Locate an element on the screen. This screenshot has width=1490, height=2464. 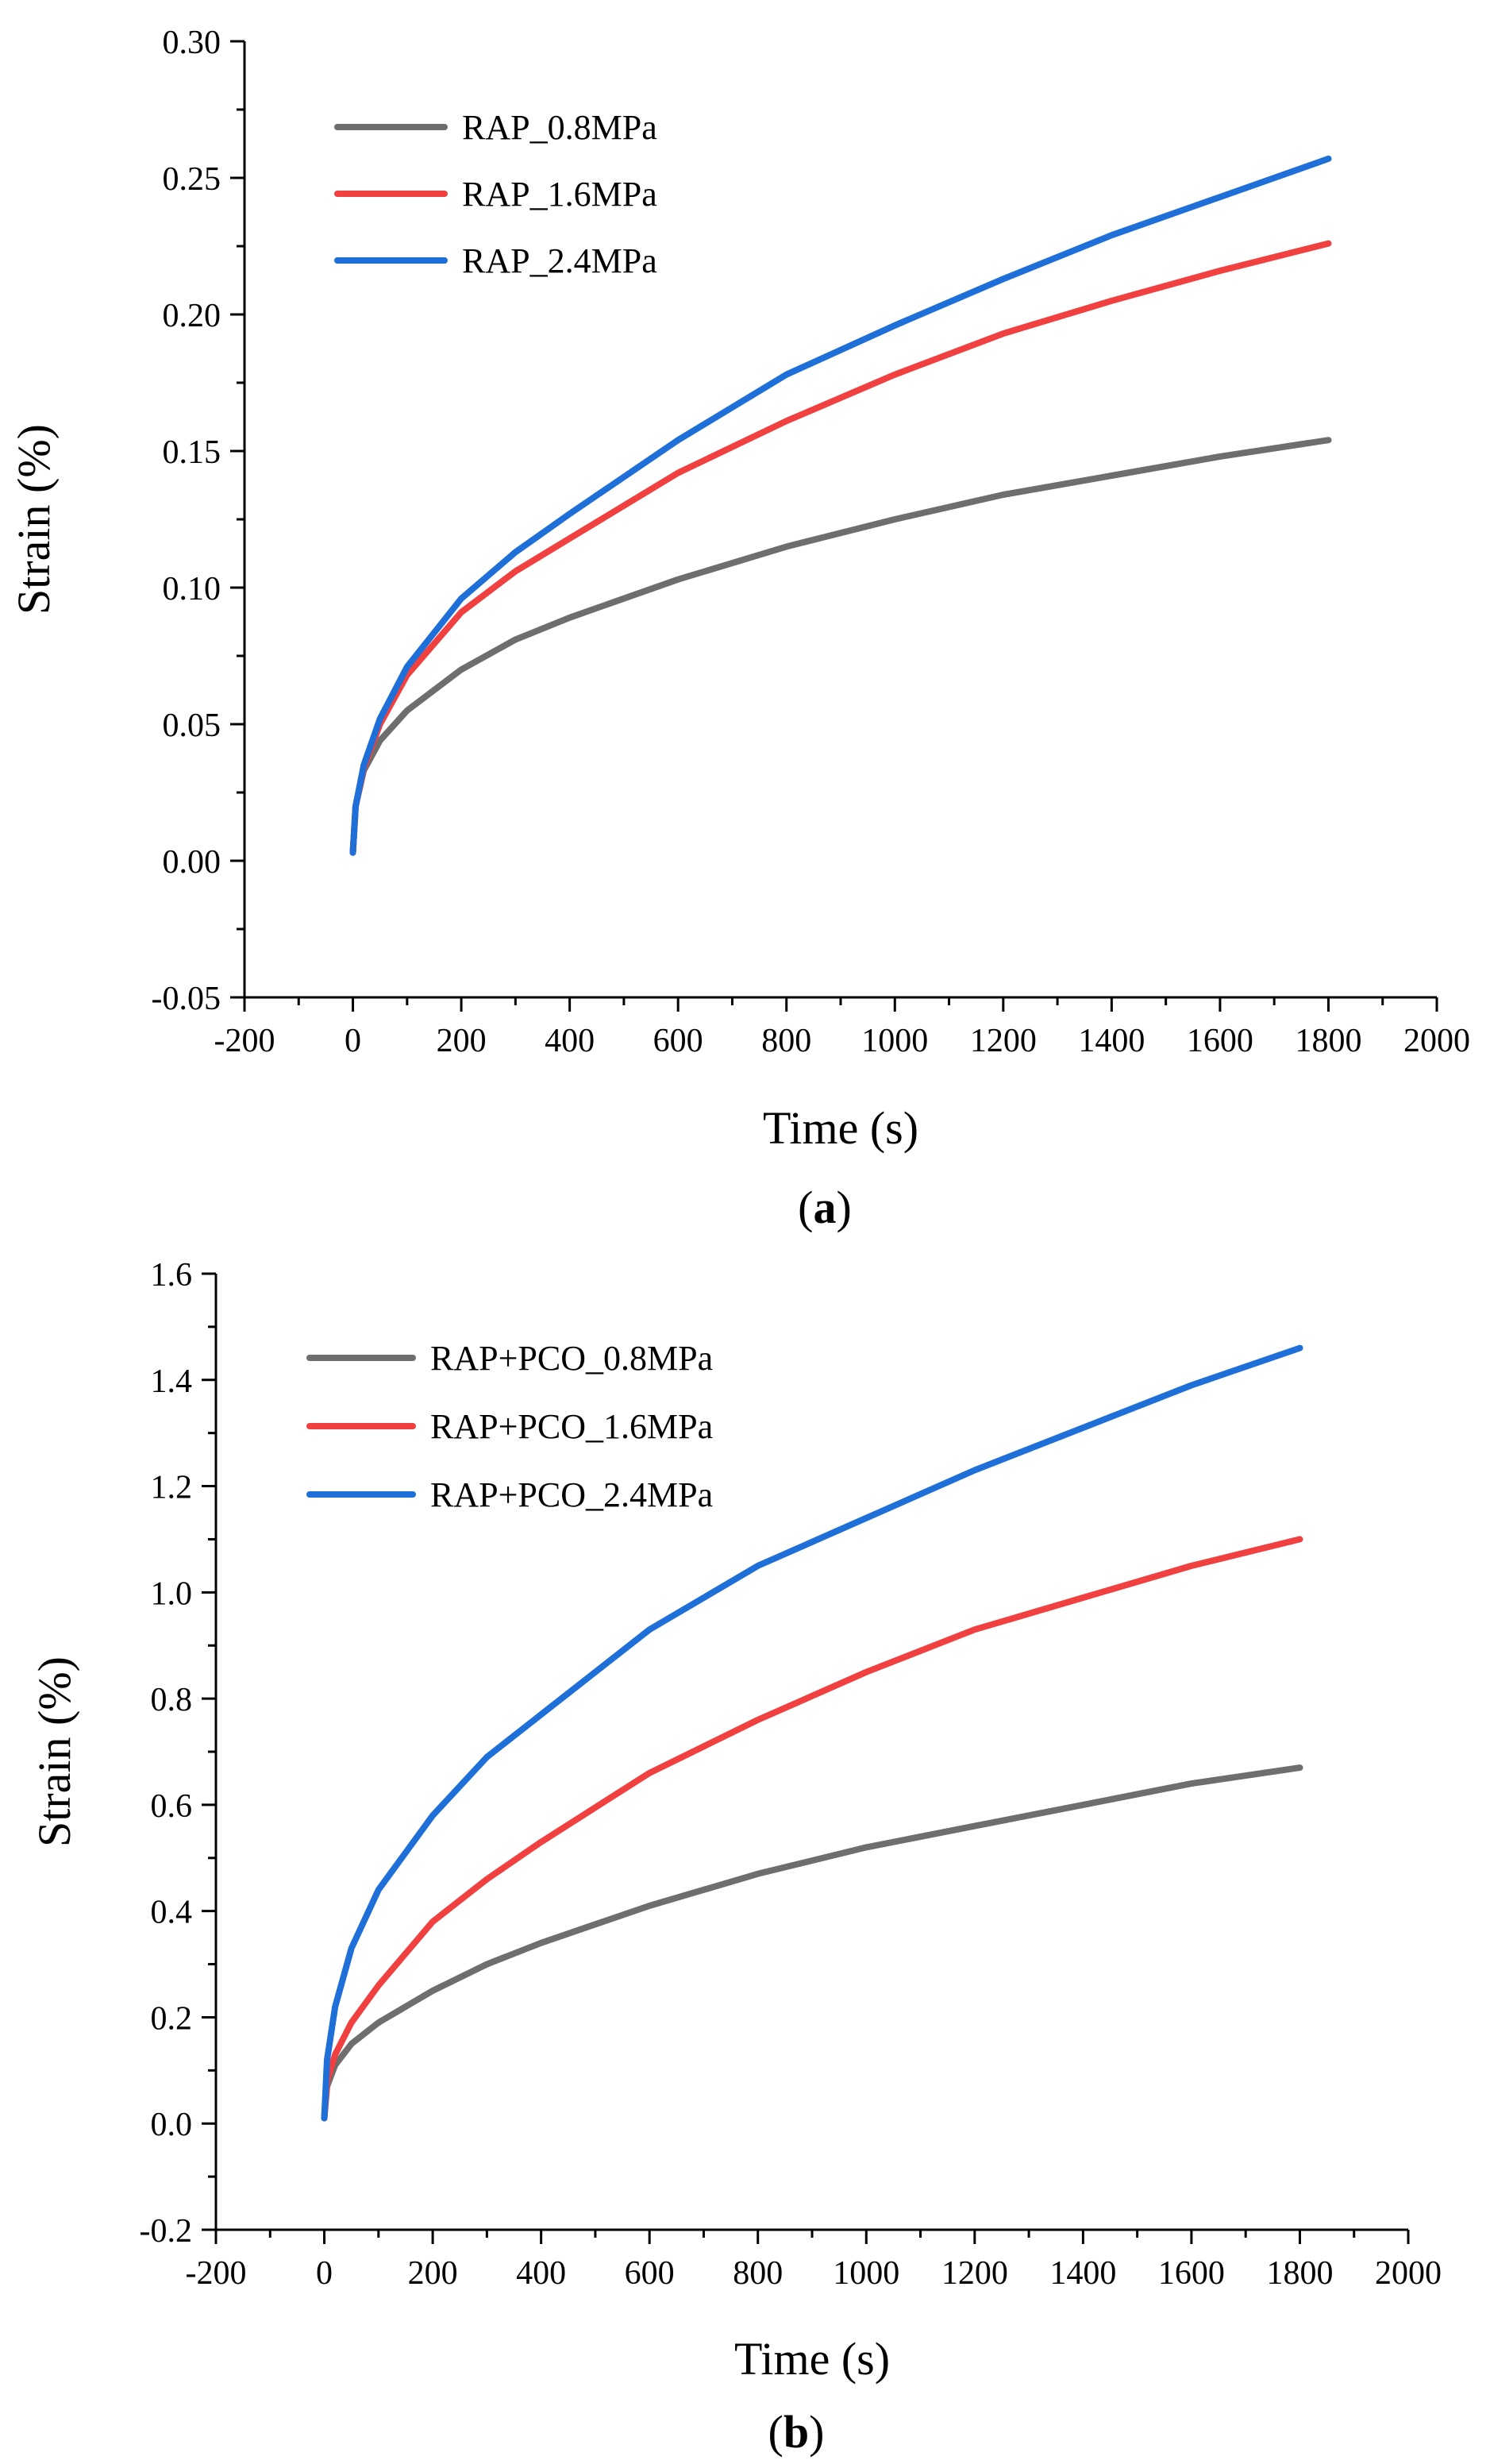
y-tick-label: 1.2 is located at coordinates (172, 1488).